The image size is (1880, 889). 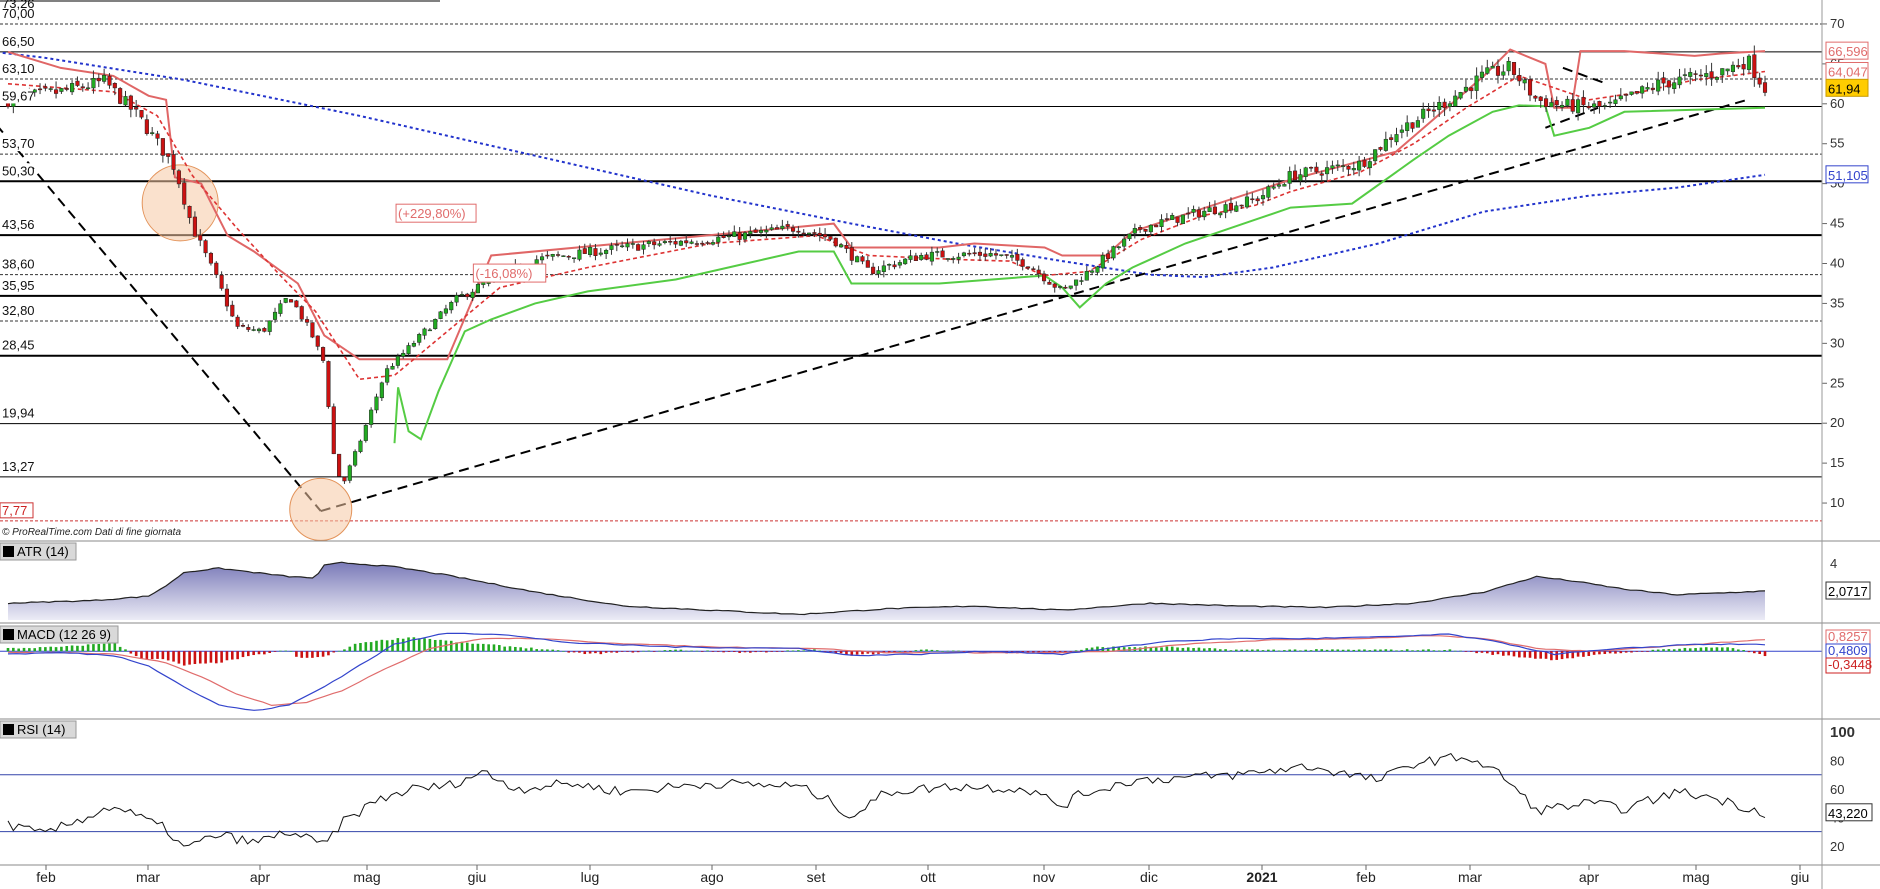 What do you see at coordinates (1837, 302) in the screenshot?
I see `price-tick-label: 35` at bounding box center [1837, 302].